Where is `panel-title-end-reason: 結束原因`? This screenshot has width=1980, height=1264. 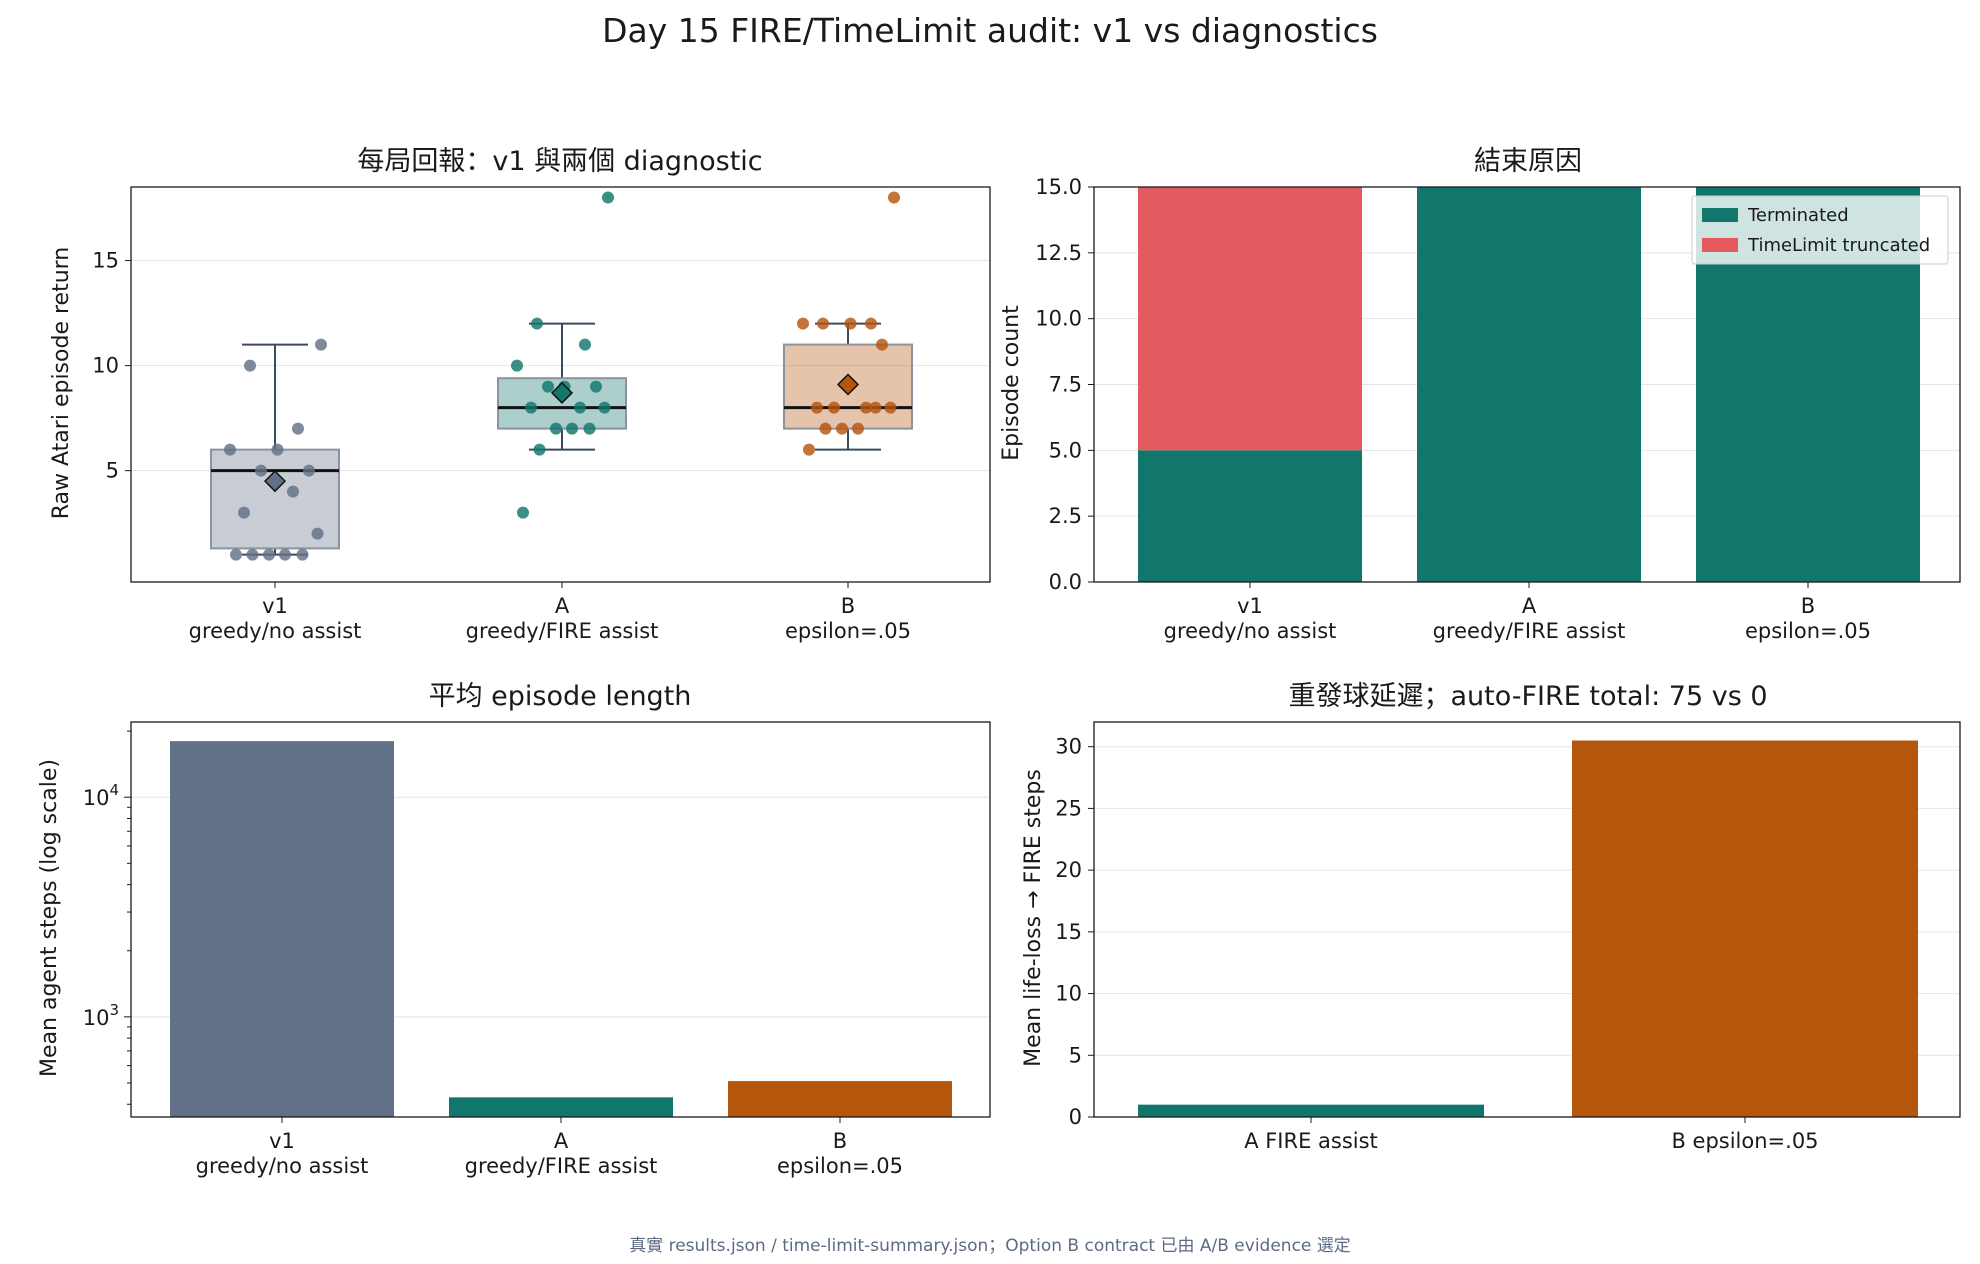 panel-title-end-reason: 結束原因 is located at coordinates (1528, 161).